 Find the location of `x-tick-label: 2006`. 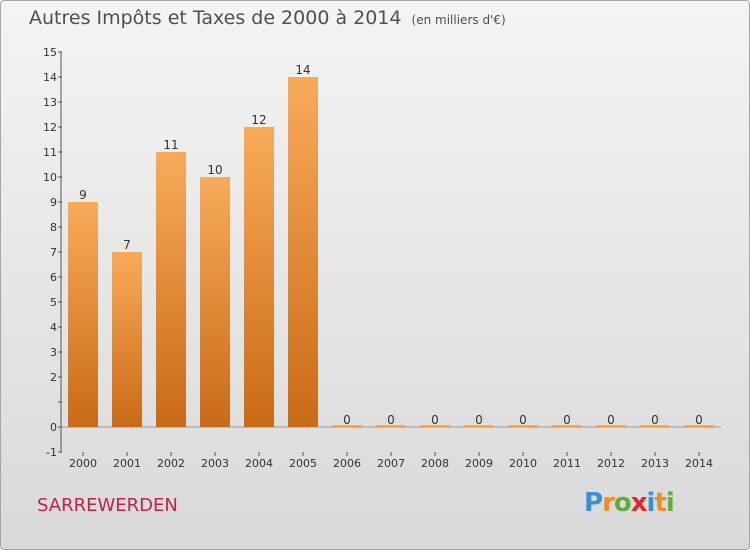

x-tick-label: 2006 is located at coordinates (347, 463).